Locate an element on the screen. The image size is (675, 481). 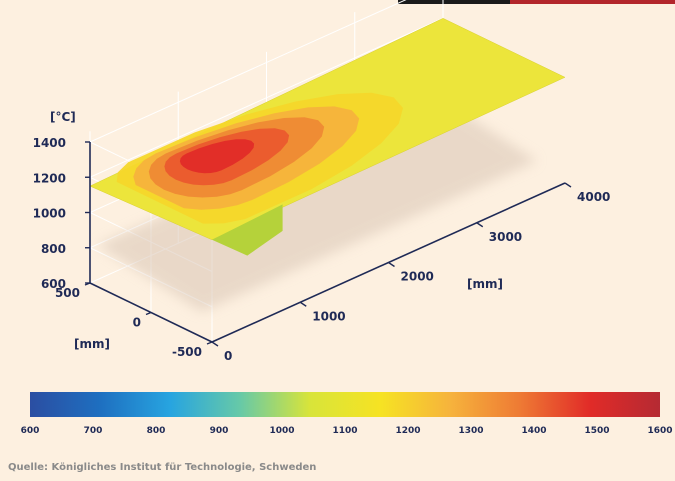
colorbar-tick-label: 1500 is located at coordinates (596, 431).